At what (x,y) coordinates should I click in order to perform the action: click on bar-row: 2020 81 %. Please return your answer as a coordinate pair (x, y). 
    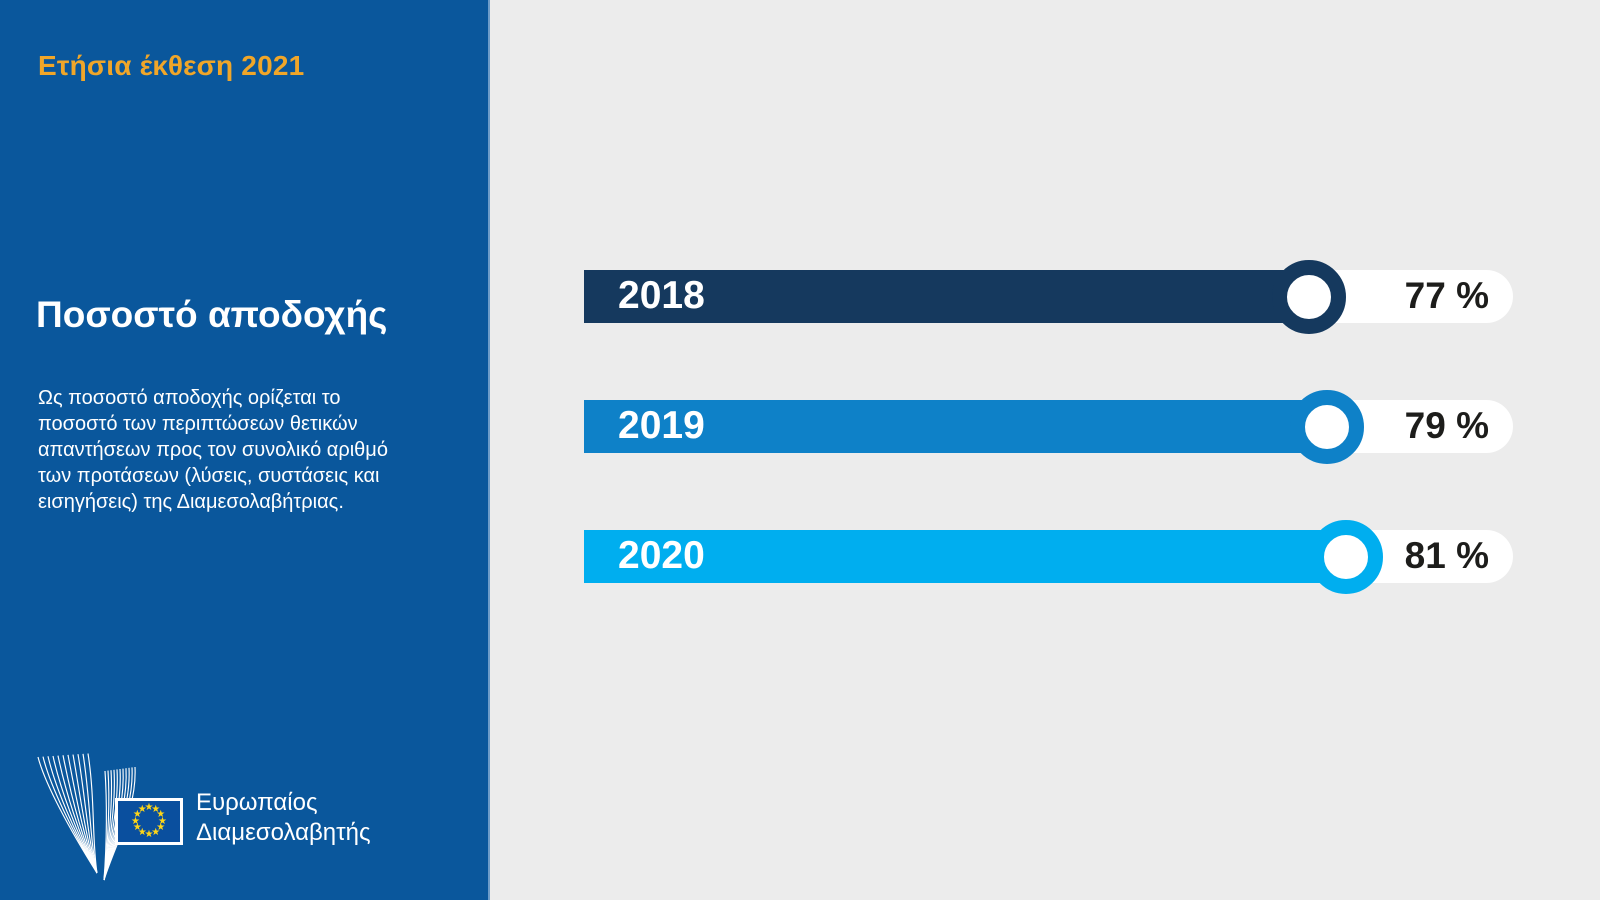
    Looking at the image, I should click on (1048, 557).